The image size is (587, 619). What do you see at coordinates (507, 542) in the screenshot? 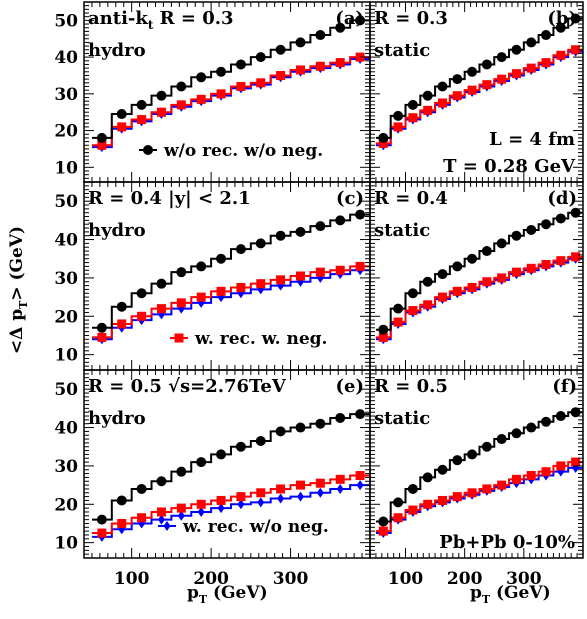
I see `annotation: Pb+Pb 0-10%` at bounding box center [507, 542].